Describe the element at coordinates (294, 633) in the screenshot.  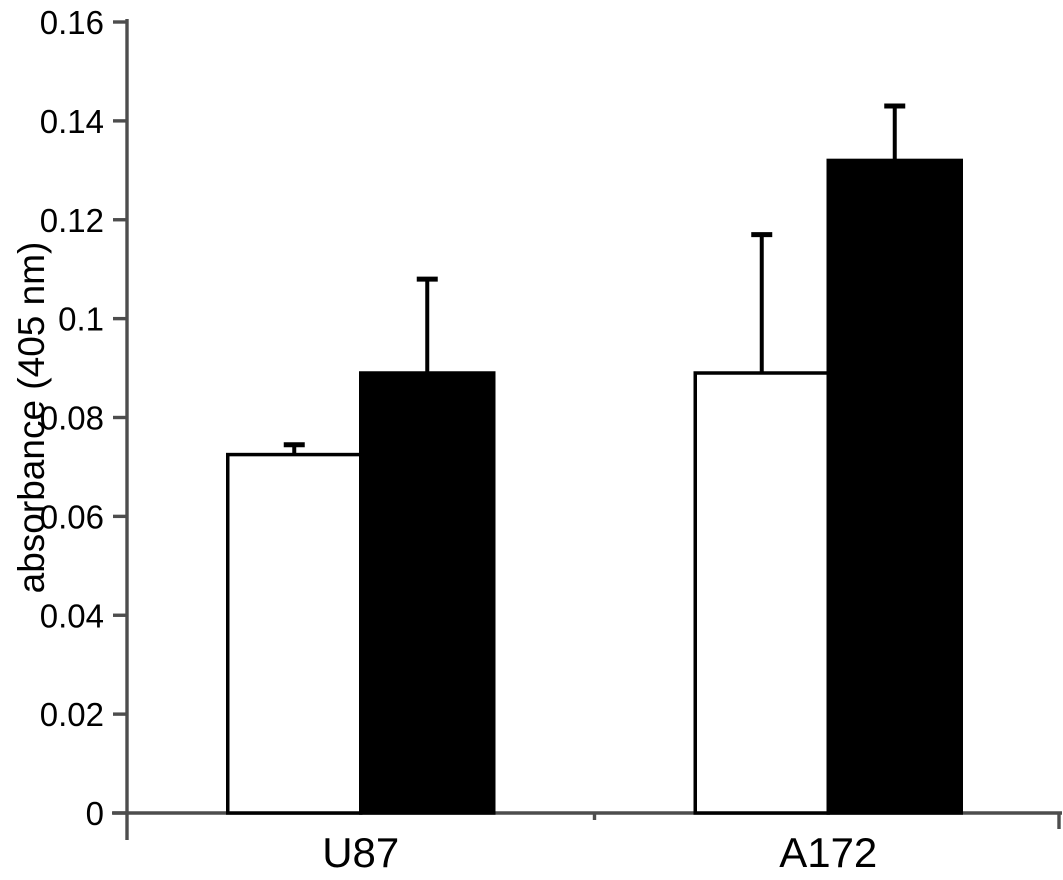
I see `bar-u87-open` at that location.